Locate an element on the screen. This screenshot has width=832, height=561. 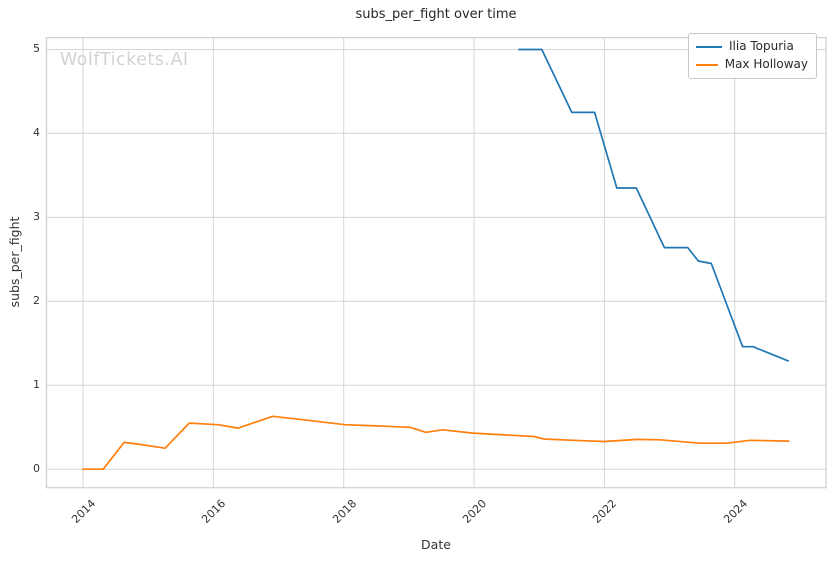
y-tick-label-1: 1 is located at coordinates (36, 385).